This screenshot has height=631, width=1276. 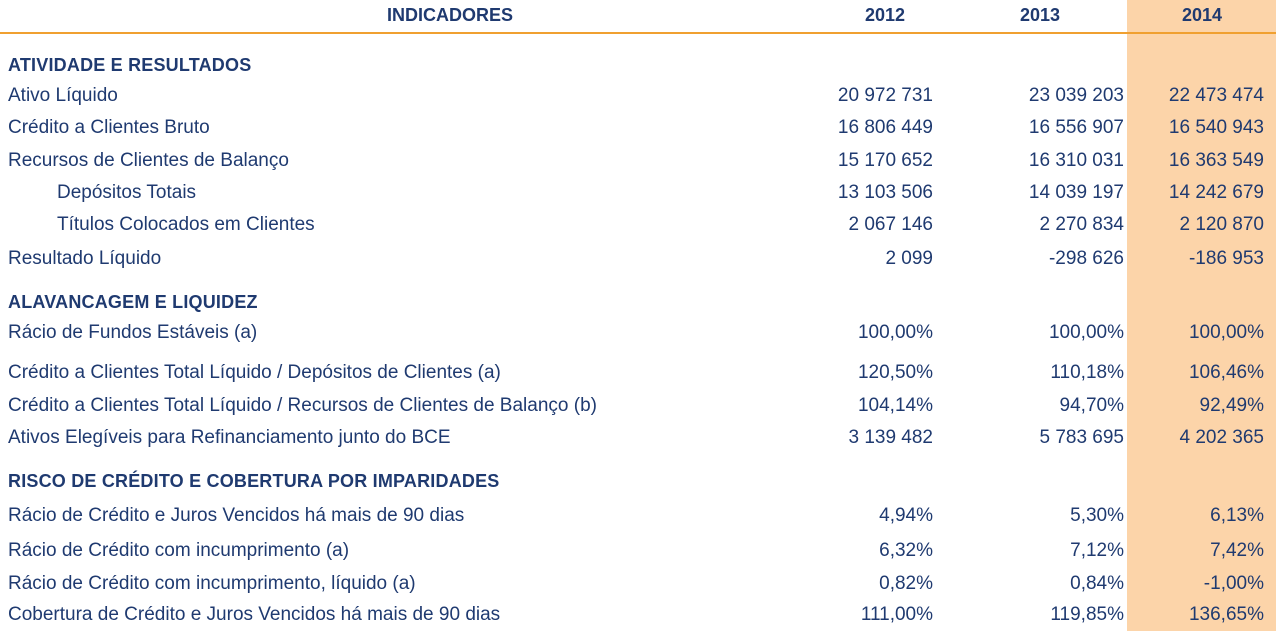 I want to click on header-indicators: INDICADORES, so click(x=450, y=15).